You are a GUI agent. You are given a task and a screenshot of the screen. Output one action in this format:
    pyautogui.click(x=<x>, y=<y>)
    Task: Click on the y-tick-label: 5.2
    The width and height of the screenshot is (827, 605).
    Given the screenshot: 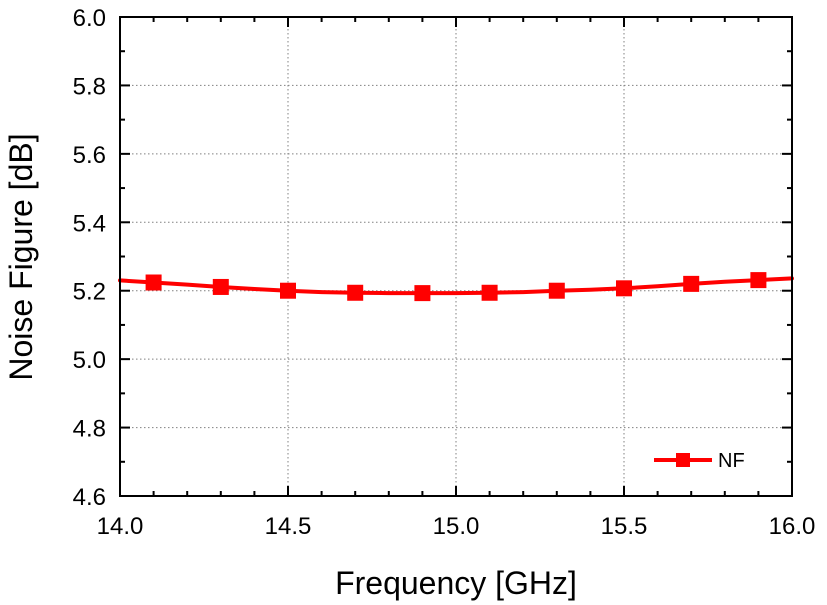 What is the action you would take?
    pyautogui.click(x=89, y=292)
    